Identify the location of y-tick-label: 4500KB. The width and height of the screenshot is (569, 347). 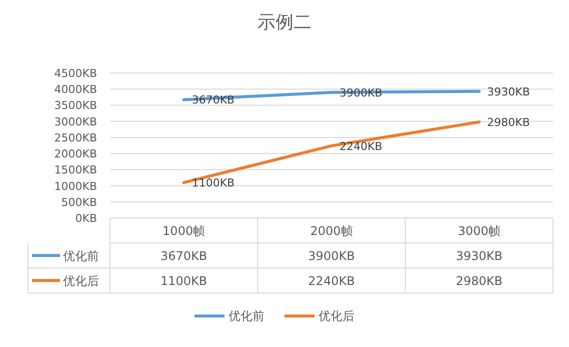
(75, 73).